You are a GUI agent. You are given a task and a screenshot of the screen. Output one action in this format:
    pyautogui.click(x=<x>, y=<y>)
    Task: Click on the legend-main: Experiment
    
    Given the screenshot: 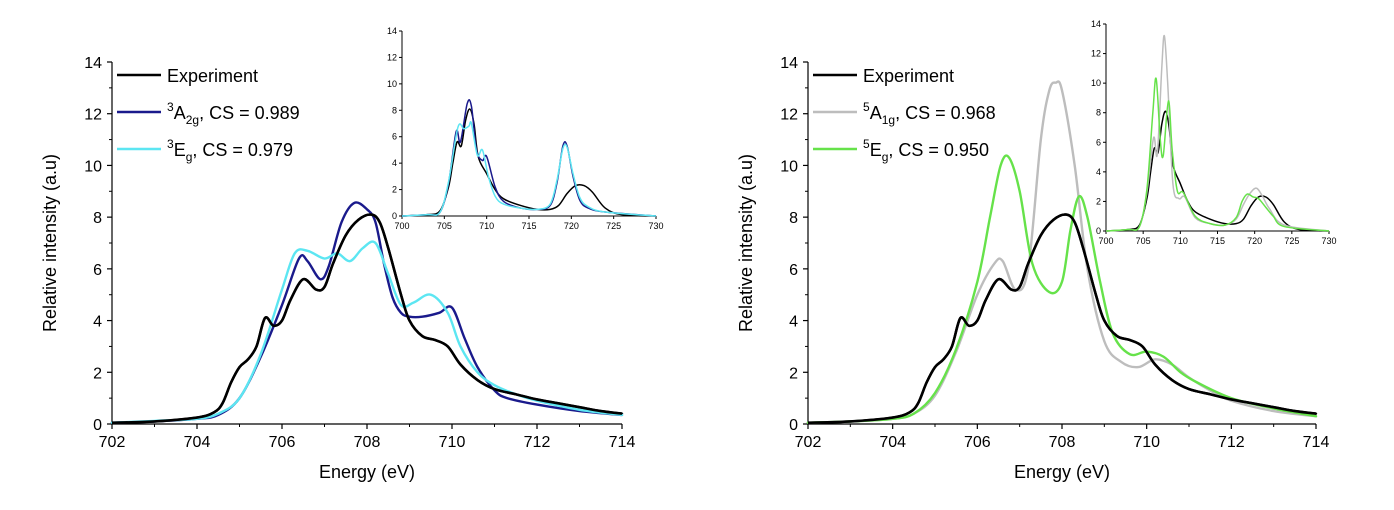 What is the action you would take?
    pyautogui.click(x=908, y=76)
    